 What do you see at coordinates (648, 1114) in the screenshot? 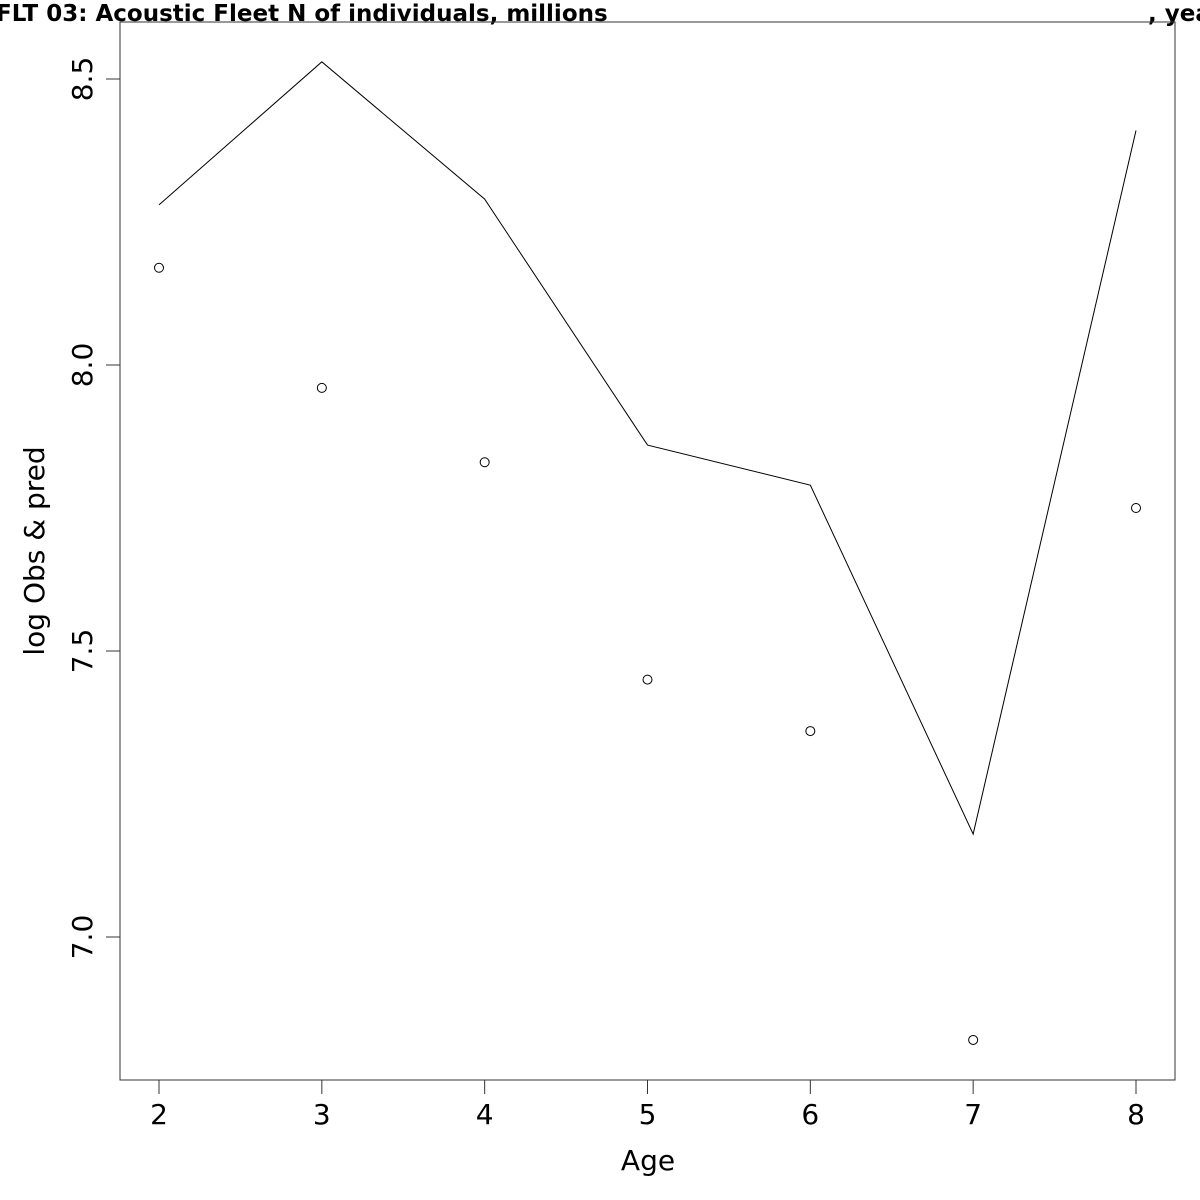
I see `x-tick-label: 5` at bounding box center [648, 1114].